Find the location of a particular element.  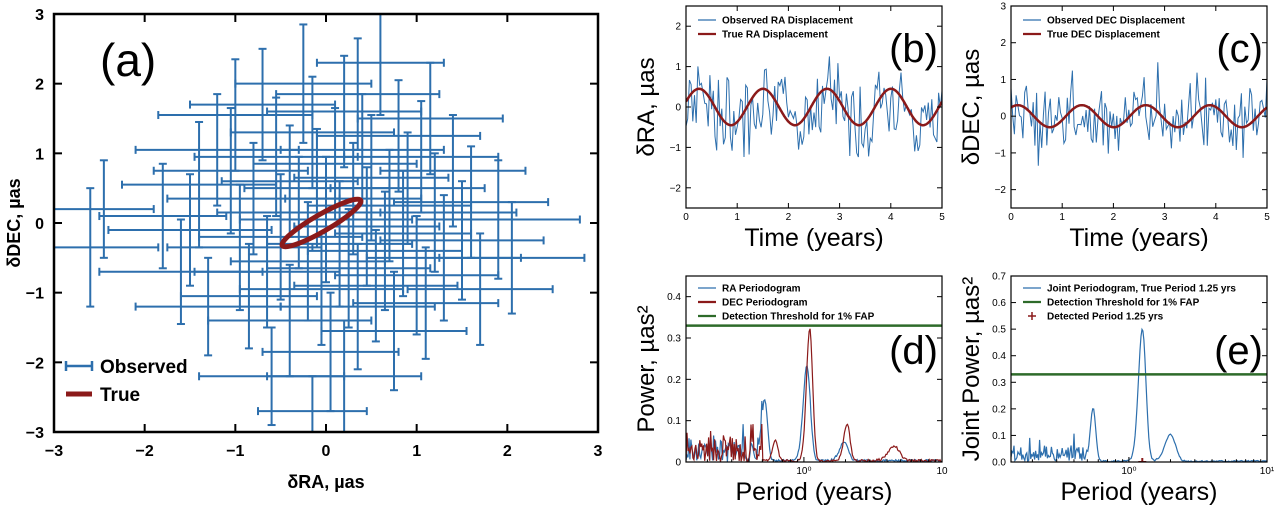

legend-label: True DEC Displacement is located at coordinates (1103, 35).